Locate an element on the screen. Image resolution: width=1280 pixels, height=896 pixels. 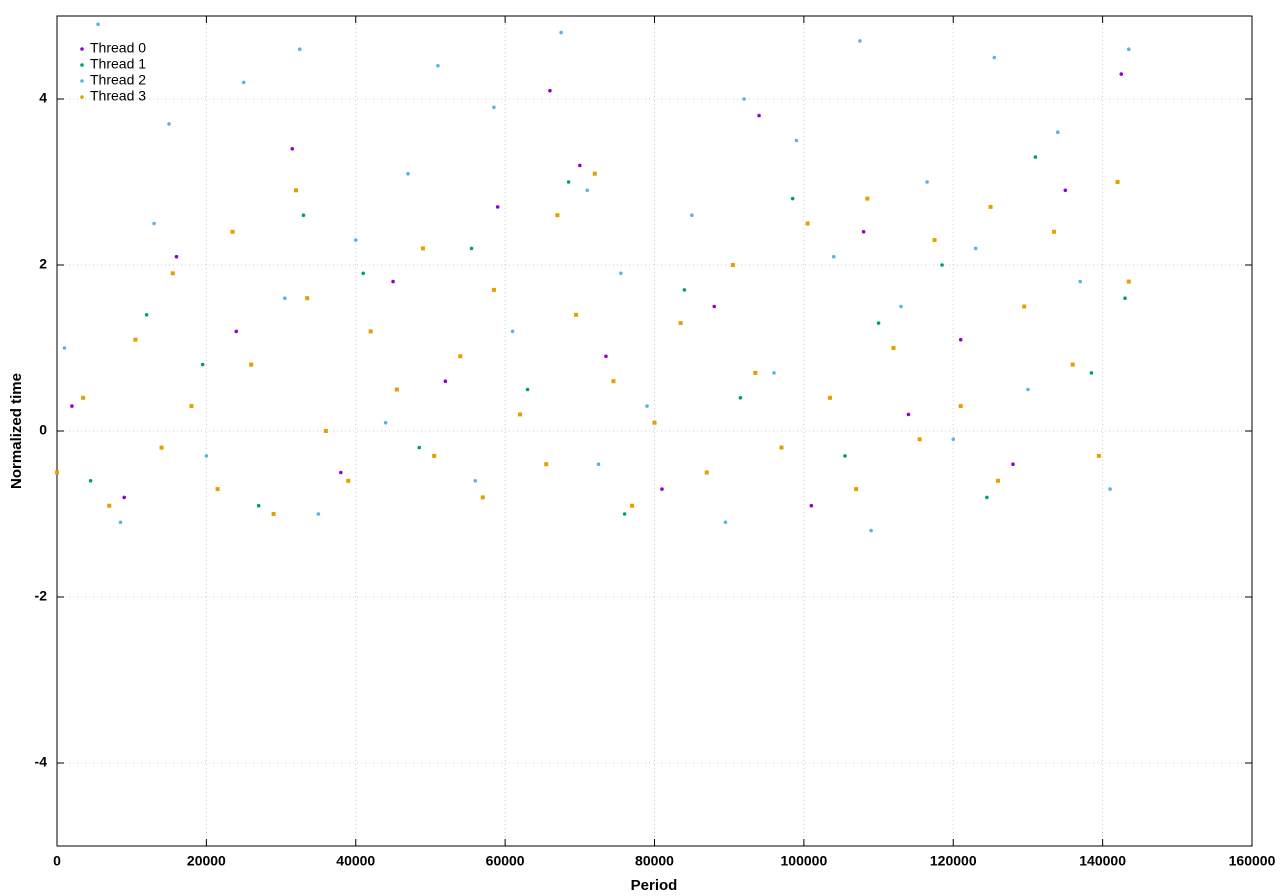
x-tick-label: 0 is located at coordinates (57, 861).